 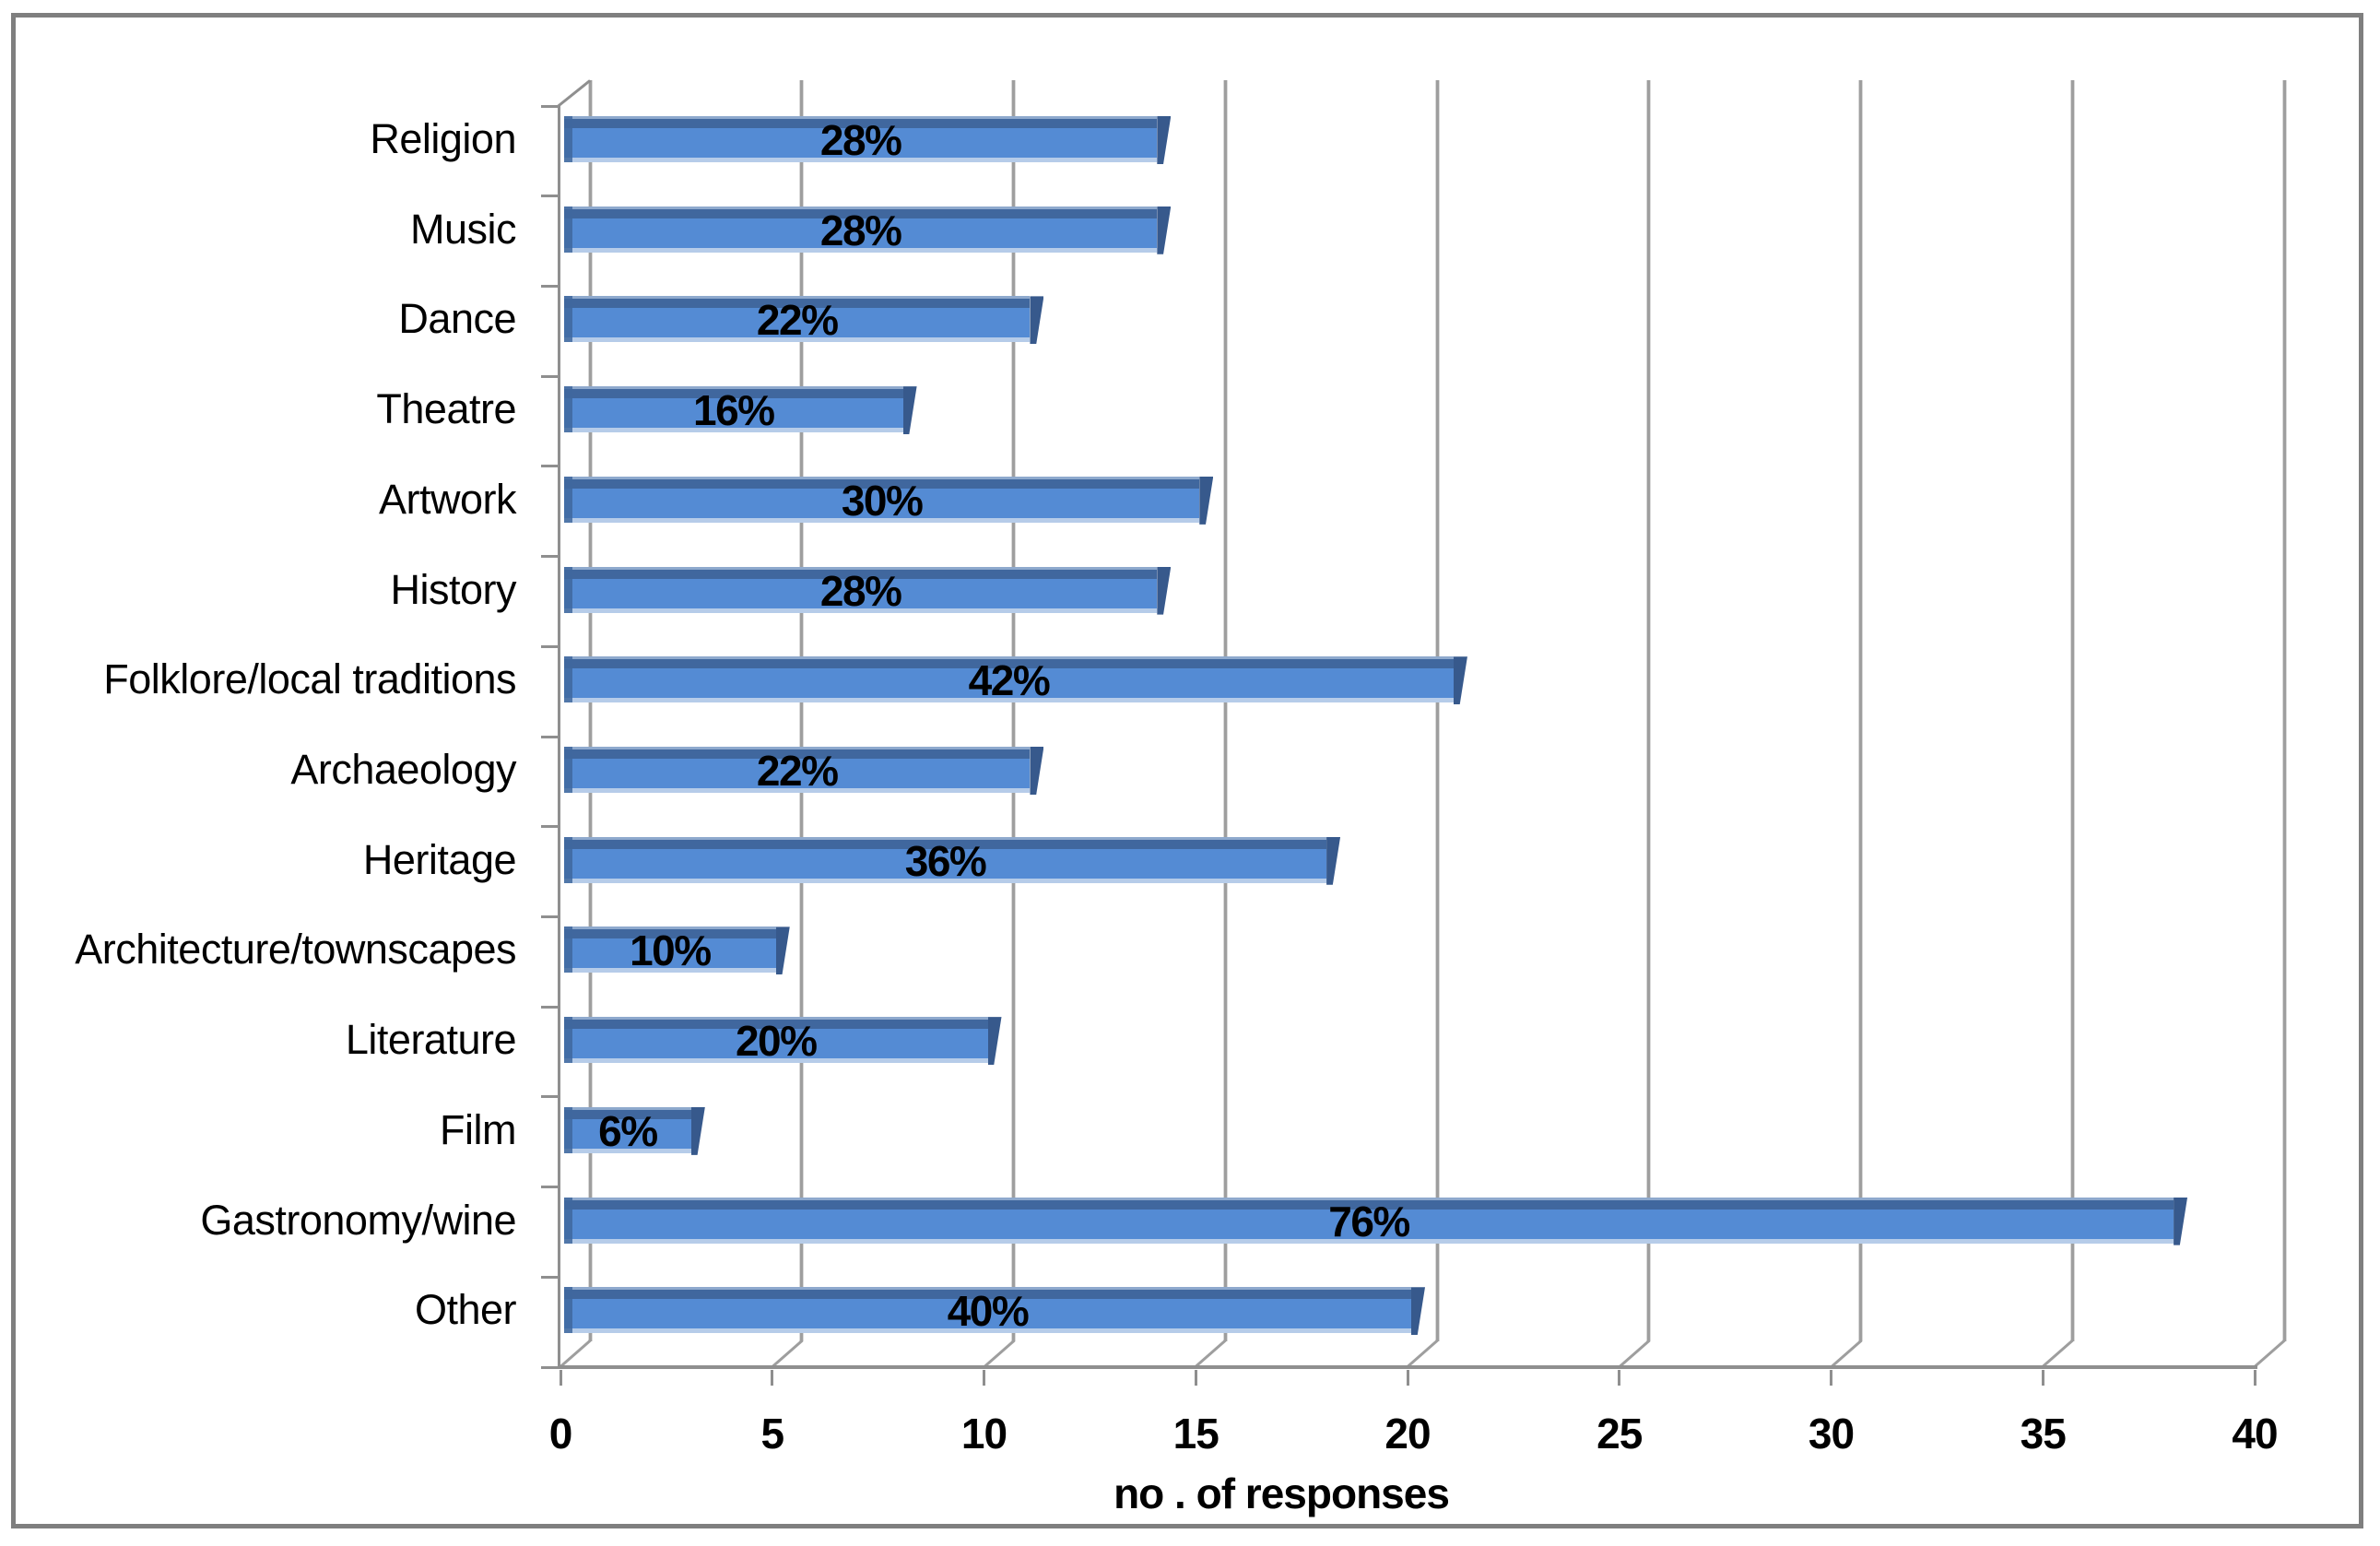 I want to click on bar: 30%, so click(x=889, y=500).